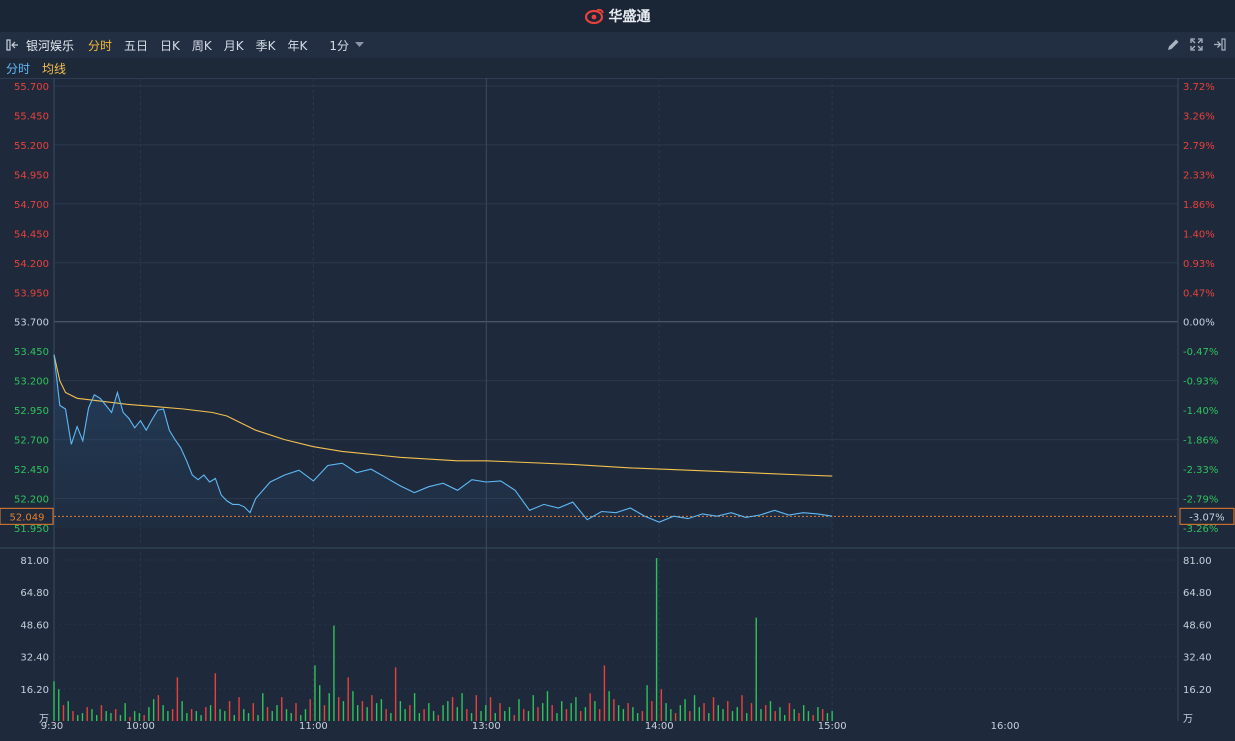 This screenshot has height=741, width=1235. Describe the element at coordinates (31, 234) in the screenshot. I see `price-axis-label: 54.450` at that location.